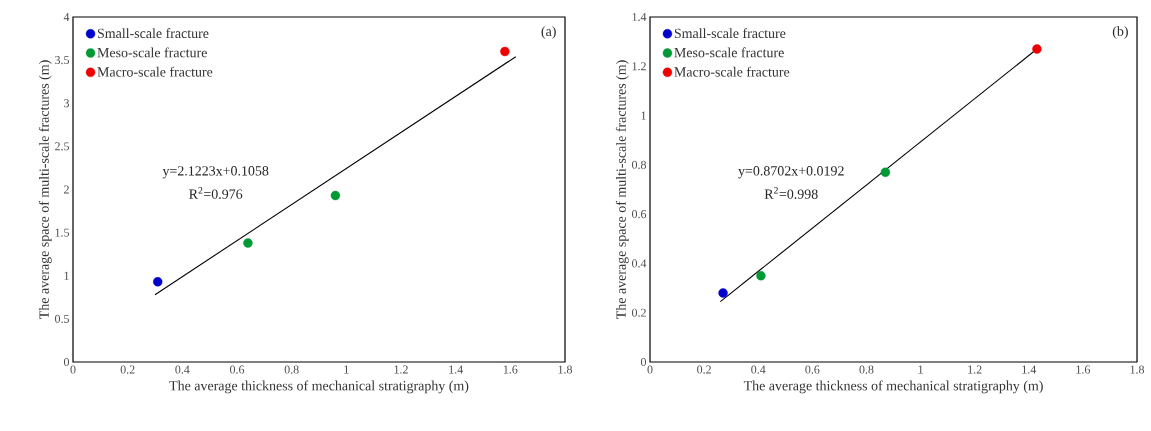 Image resolution: width=1151 pixels, height=431 pixels. Describe the element at coordinates (639, 263) in the screenshot. I see `y-tick-label: 0.4` at that location.